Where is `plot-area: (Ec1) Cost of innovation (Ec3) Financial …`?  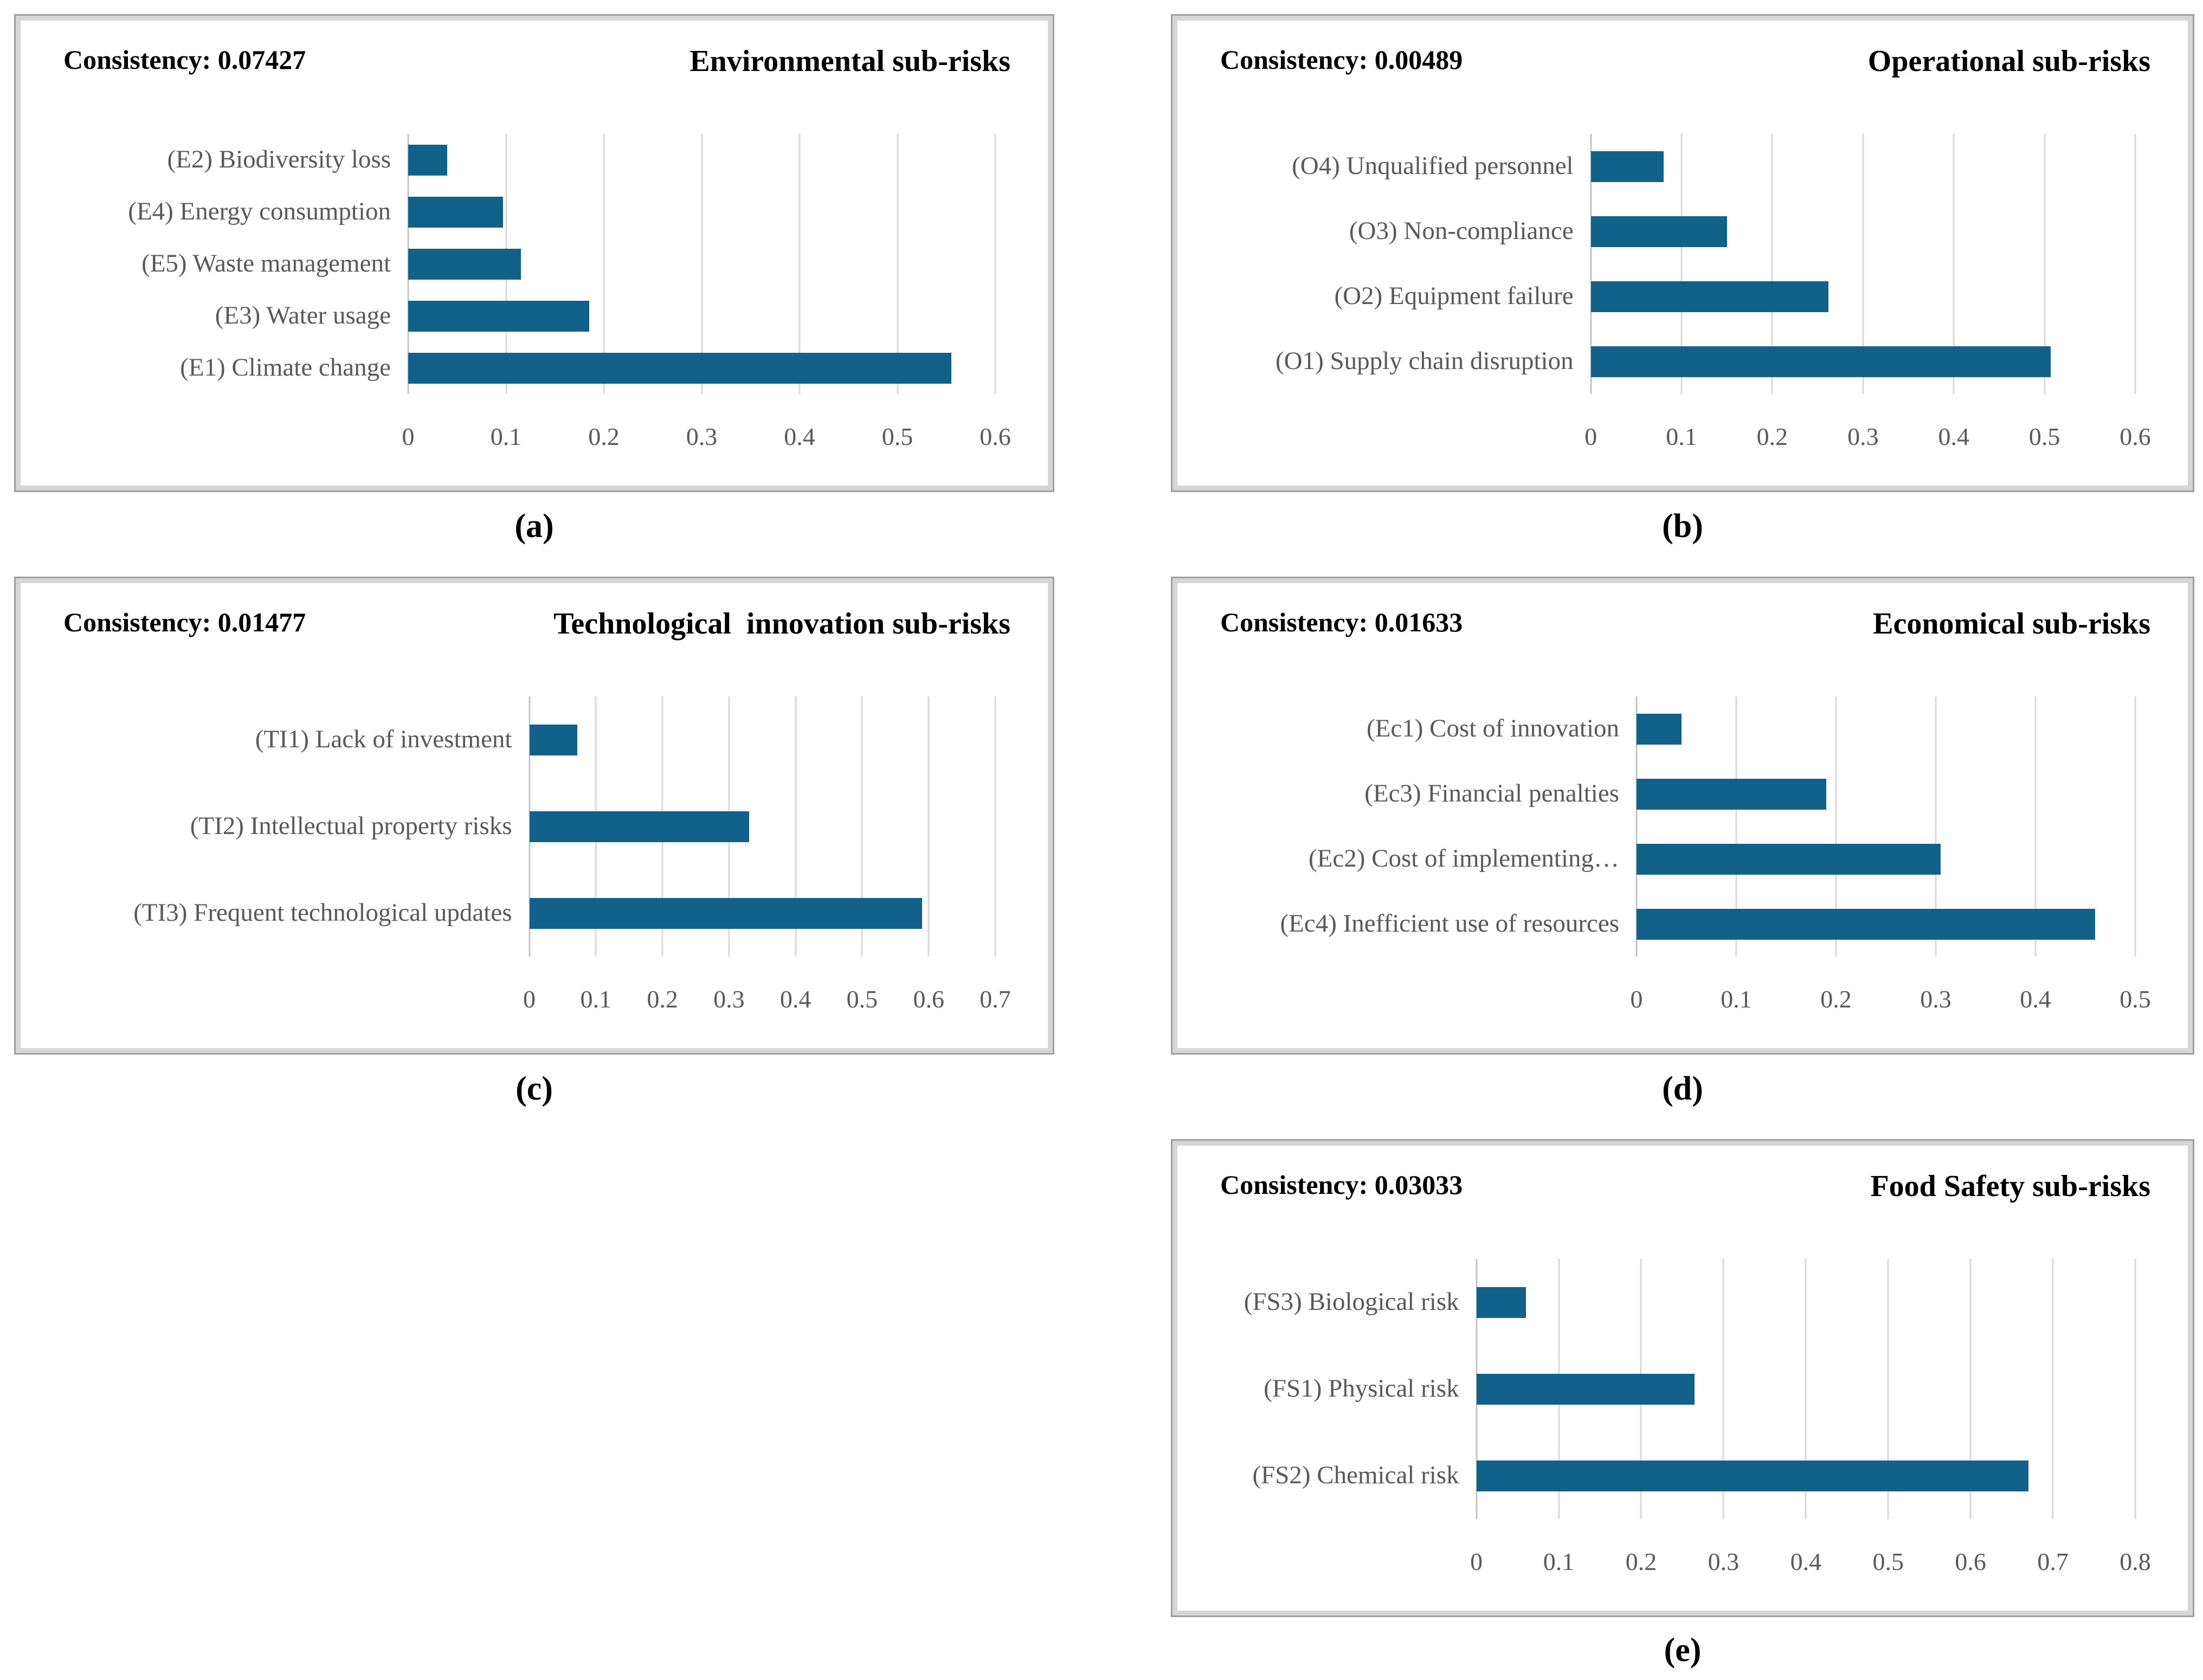
plot-area: (Ec1) Cost of innovation (Ec3) Financial … is located at coordinates (1685, 855).